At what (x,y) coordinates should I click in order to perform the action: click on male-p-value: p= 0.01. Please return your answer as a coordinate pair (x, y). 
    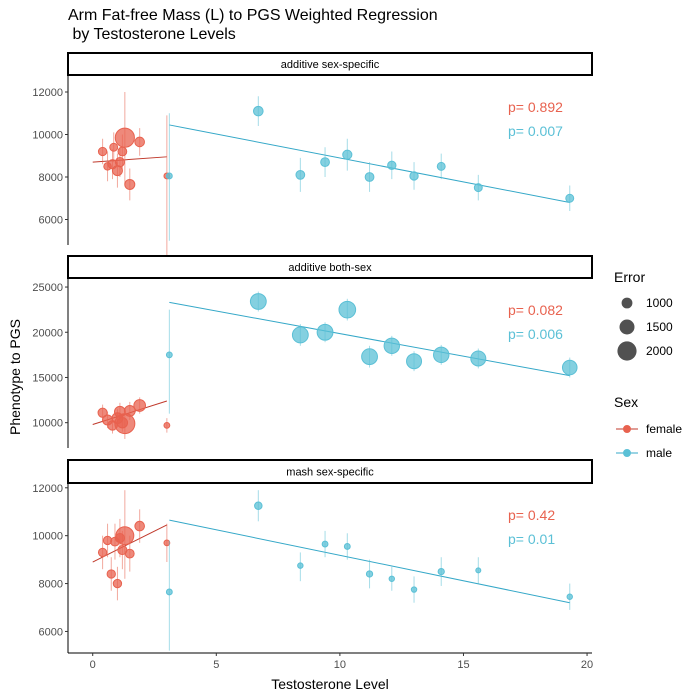
    Looking at the image, I should click on (531, 539).